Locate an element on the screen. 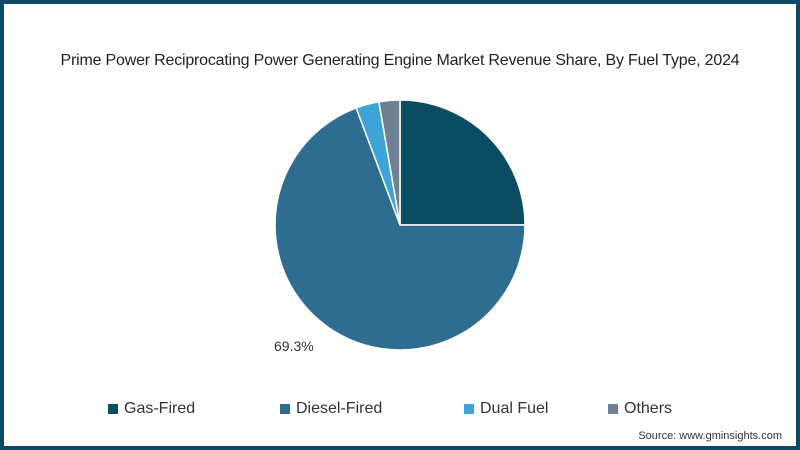 The width and height of the screenshot is (800, 450). diesel-fired-swatch-icon is located at coordinates (285, 409).